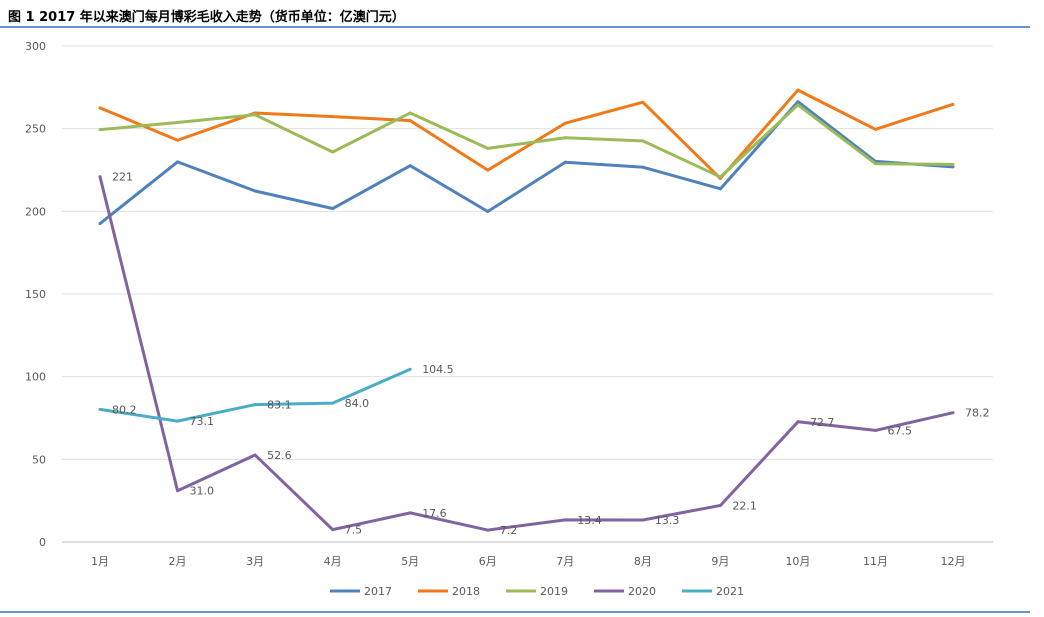 This screenshot has height=617, width=1044. What do you see at coordinates (42, 542) in the screenshot?
I see `y-tick-label: 0` at bounding box center [42, 542].